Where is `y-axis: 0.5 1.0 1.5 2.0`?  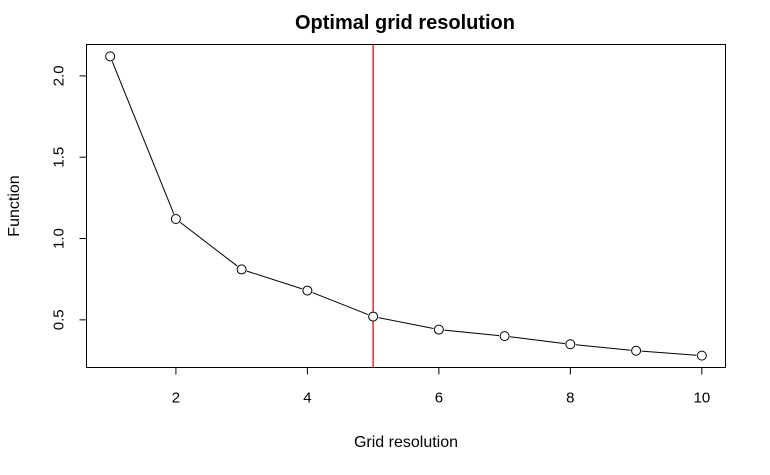 y-axis: 0.5 1.0 1.5 2.0 is located at coordinates (69, 197).